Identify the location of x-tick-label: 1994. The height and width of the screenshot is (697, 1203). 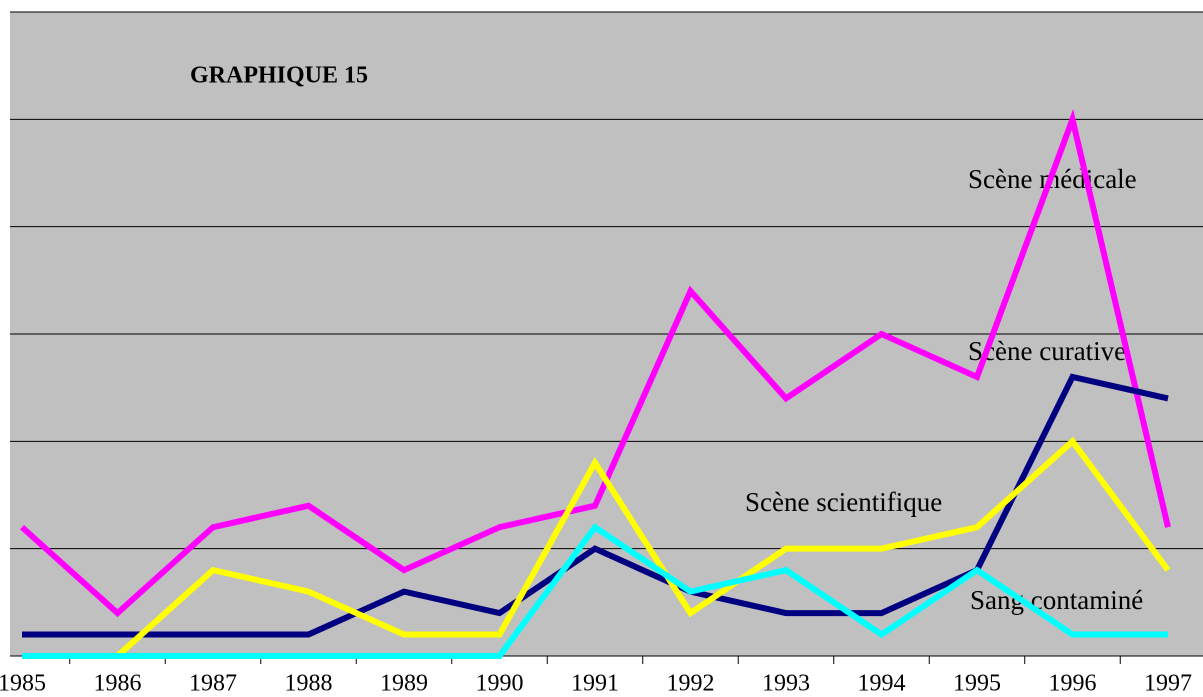
(882, 684).